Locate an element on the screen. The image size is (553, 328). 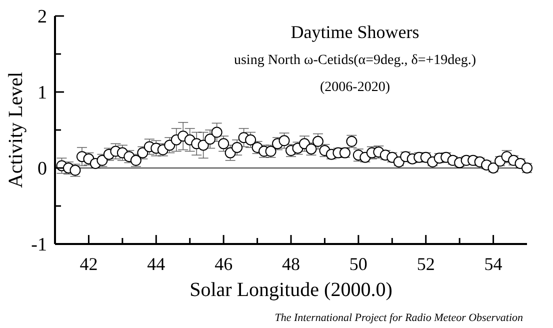
y-axis-title: Activity Level is located at coordinates (16, 130).